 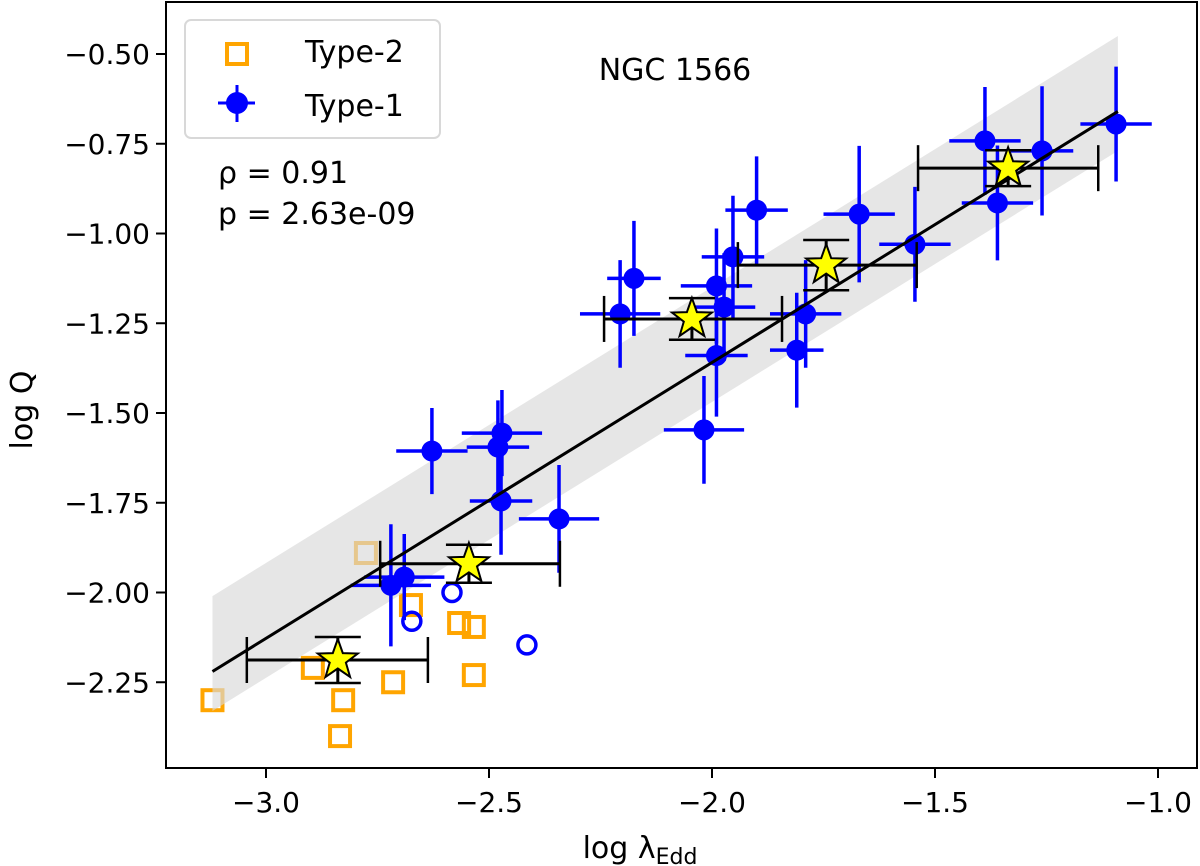 What do you see at coordinates (489, 802) in the screenshot?
I see `x-tick-label: −2.5` at bounding box center [489, 802].